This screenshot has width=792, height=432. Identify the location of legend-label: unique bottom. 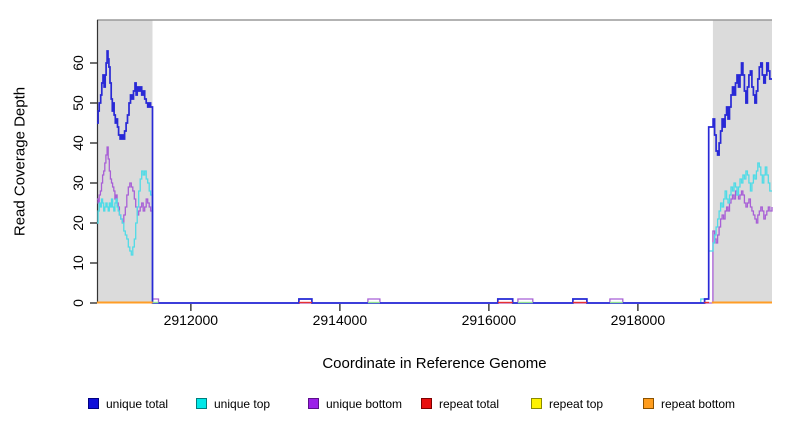
(364, 404).